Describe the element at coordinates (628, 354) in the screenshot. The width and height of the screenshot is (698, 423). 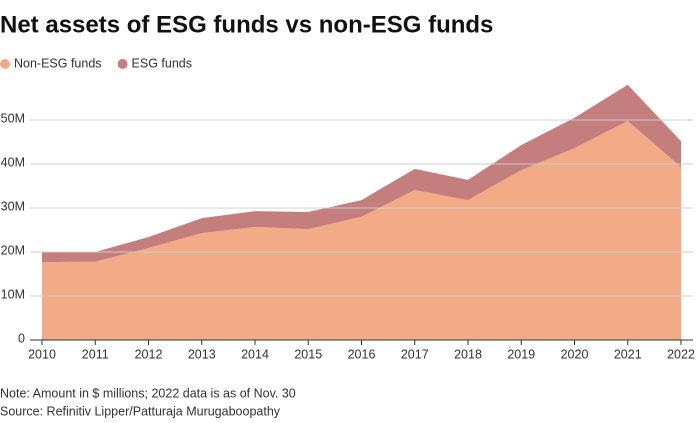
I see `x-tick-label: 2021` at that location.